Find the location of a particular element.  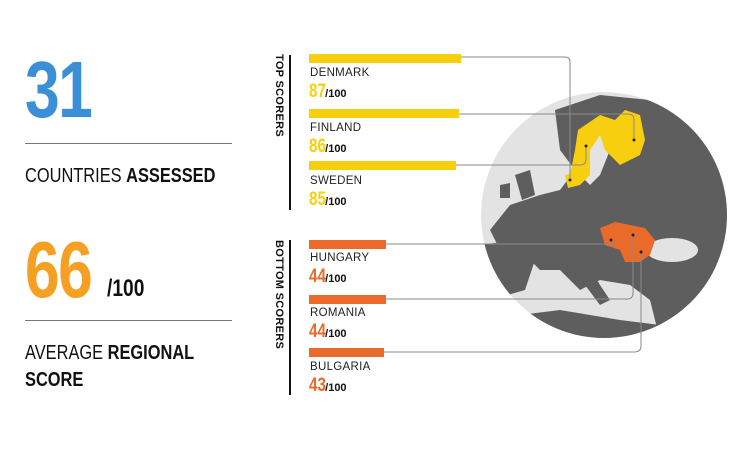

bar-denmark is located at coordinates (385, 58).